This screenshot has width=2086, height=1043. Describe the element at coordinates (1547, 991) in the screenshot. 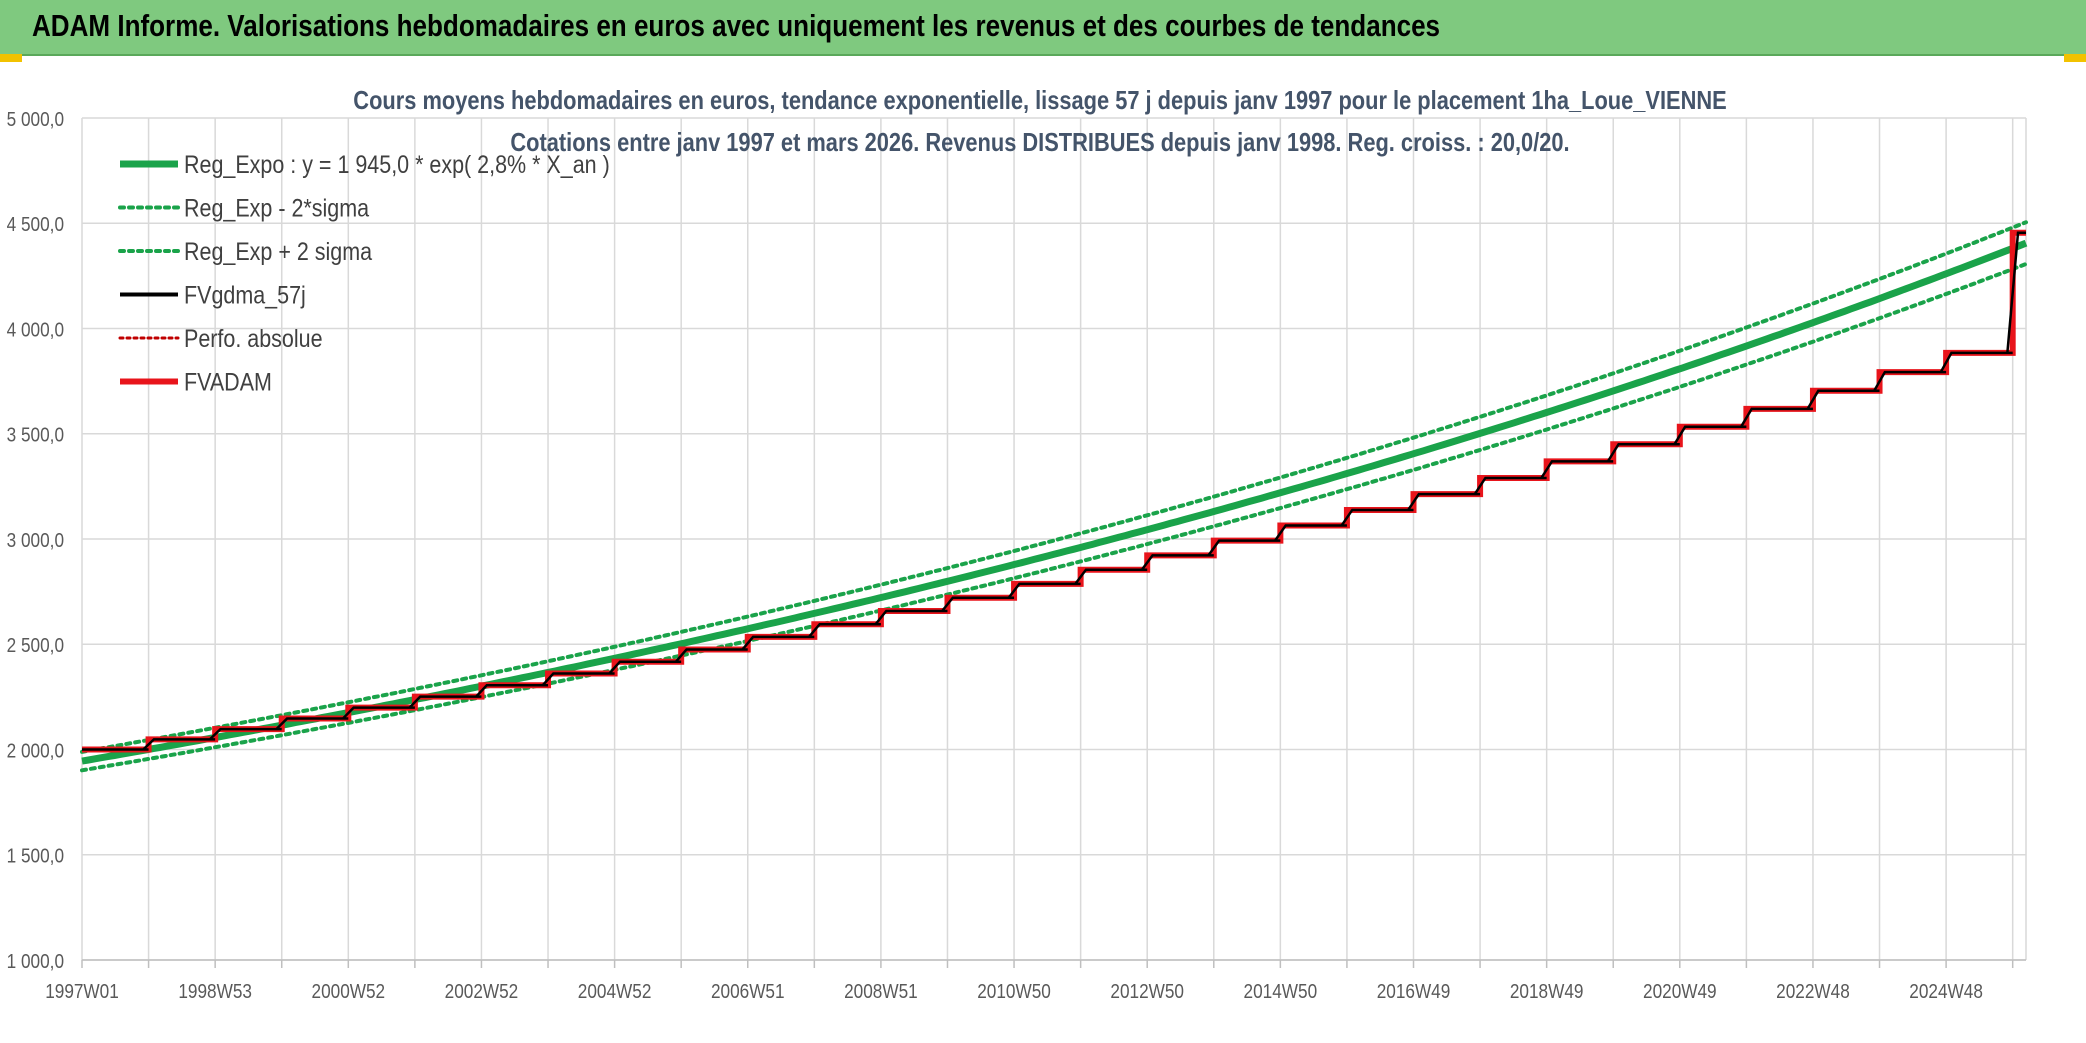

I see `x-tick-label: 2018W49` at that location.